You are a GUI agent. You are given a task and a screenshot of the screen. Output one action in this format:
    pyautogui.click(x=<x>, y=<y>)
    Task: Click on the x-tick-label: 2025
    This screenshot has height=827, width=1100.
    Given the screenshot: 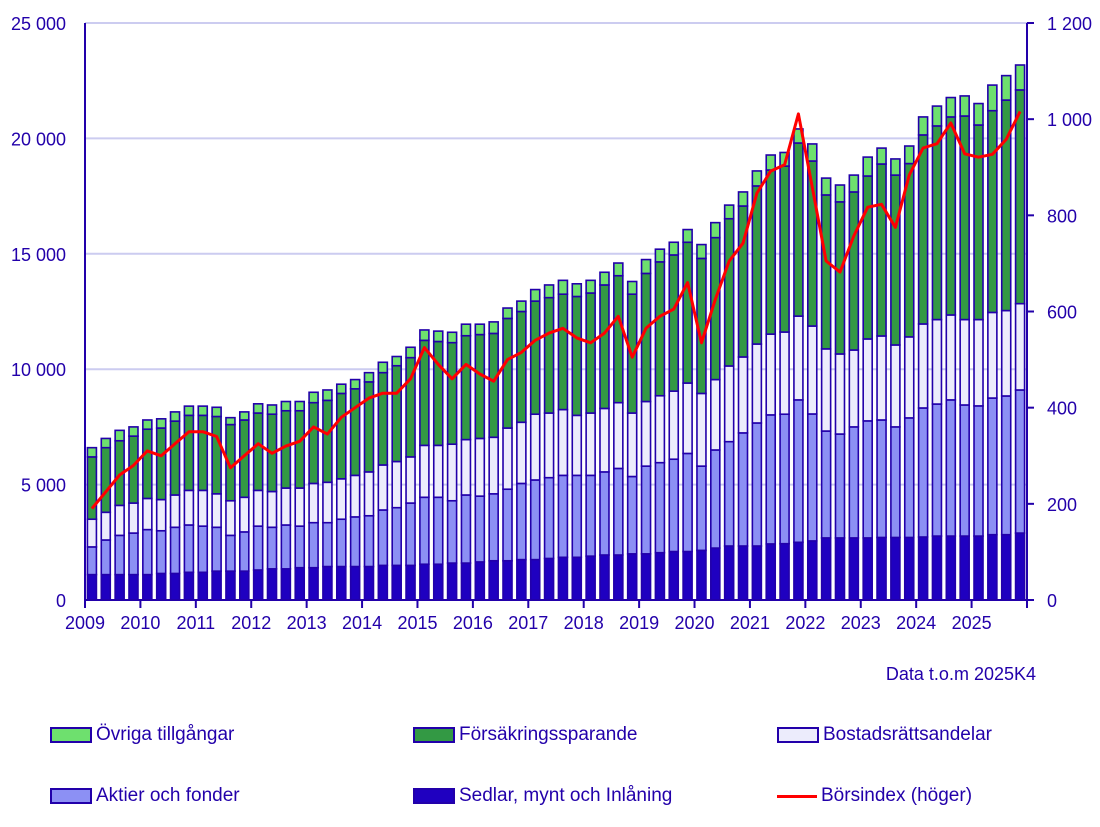 What is the action you would take?
    pyautogui.click(x=972, y=623)
    